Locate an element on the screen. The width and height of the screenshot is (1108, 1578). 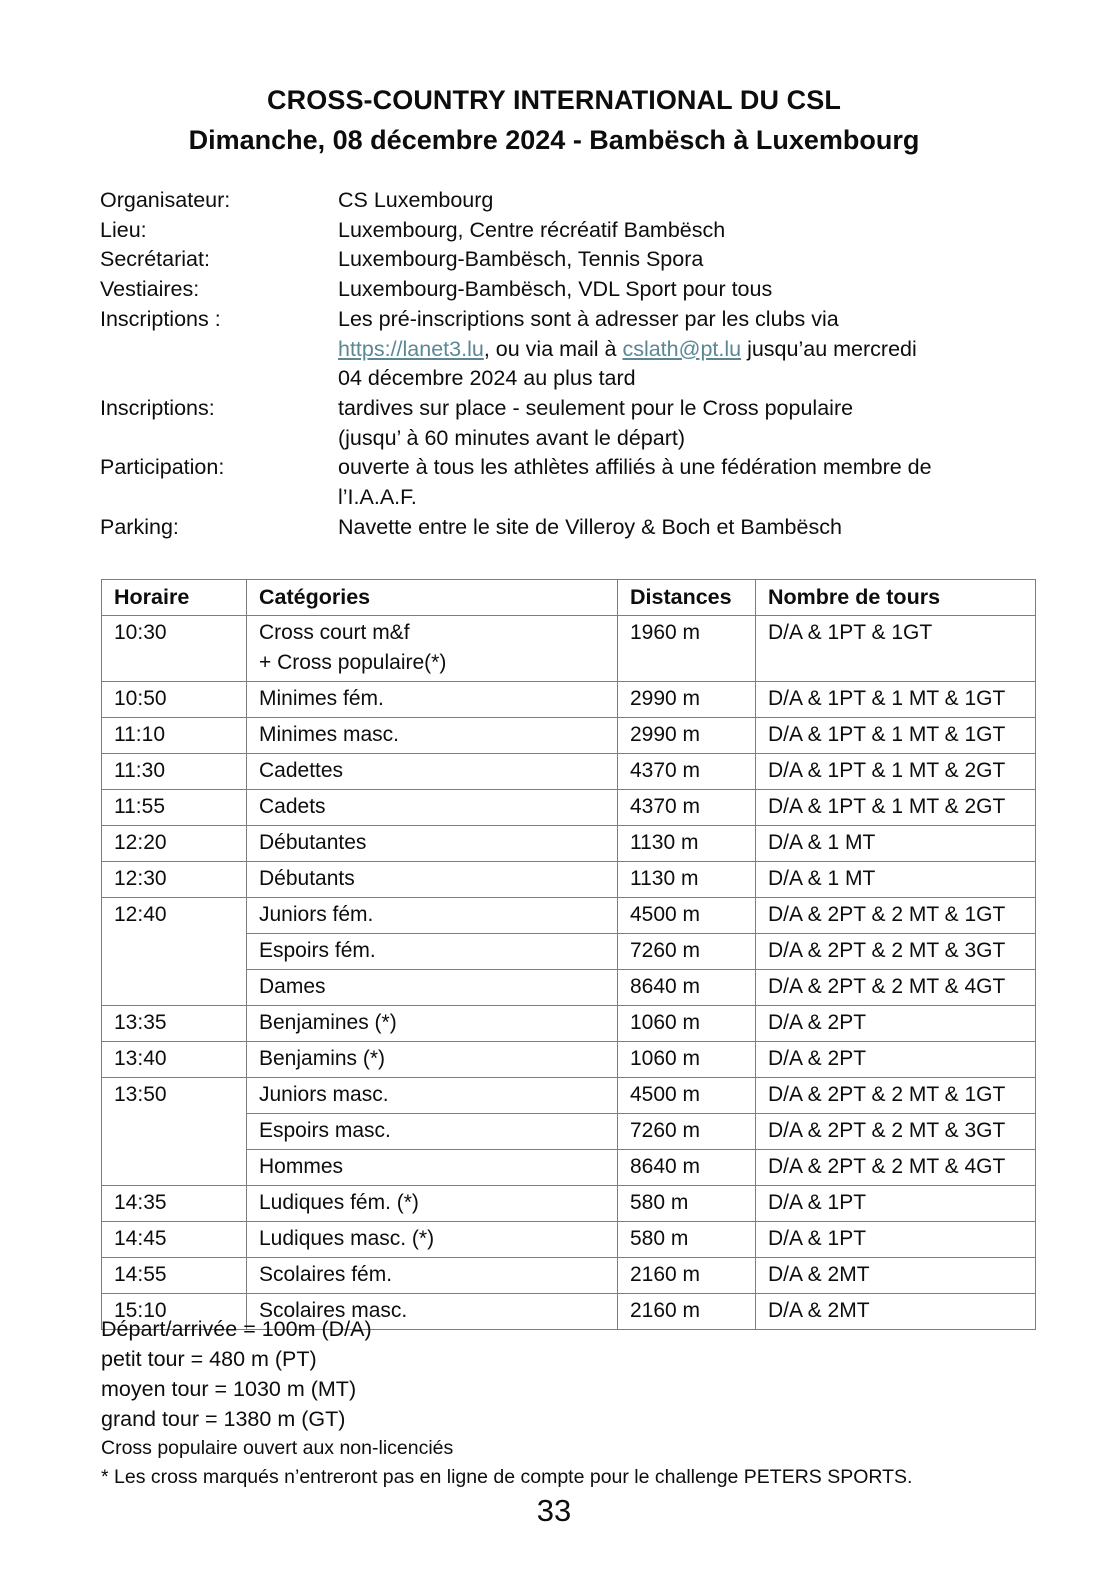
cell-tours: D/A & 1 MT is located at coordinates (895, 843).